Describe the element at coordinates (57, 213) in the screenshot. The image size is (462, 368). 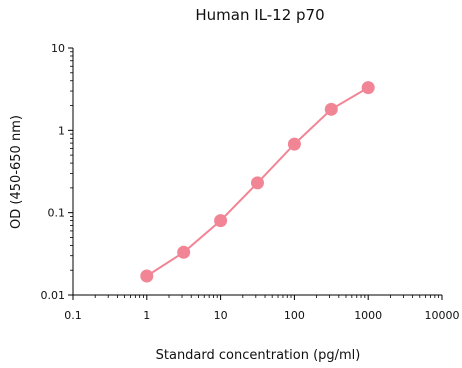
I see `y-tick-label: 0.1` at that location.